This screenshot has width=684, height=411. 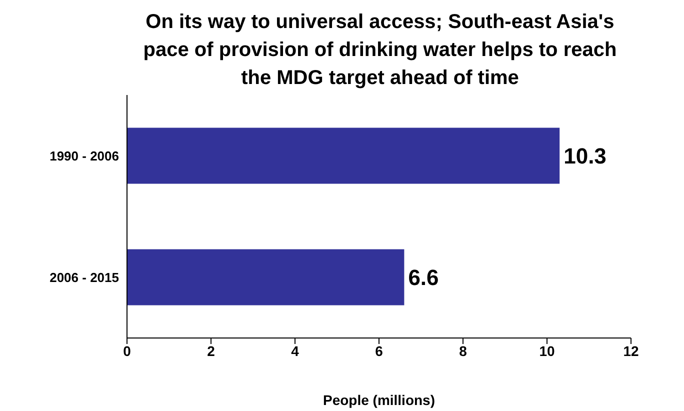 I want to click on x-tick-label: 0, so click(x=127, y=350).